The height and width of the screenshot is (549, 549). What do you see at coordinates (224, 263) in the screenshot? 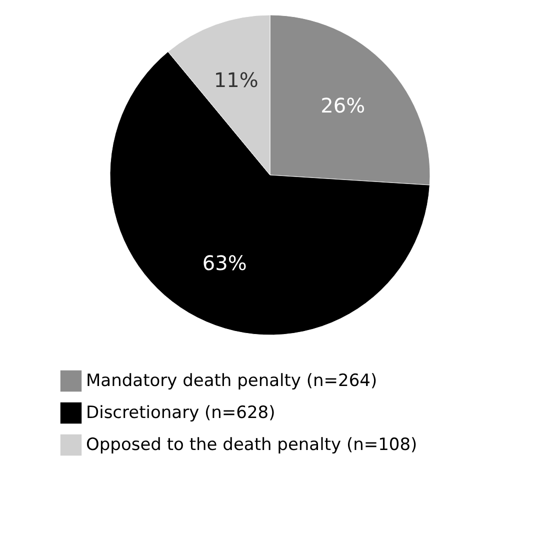
I see `data-label: 63%` at bounding box center [224, 263].